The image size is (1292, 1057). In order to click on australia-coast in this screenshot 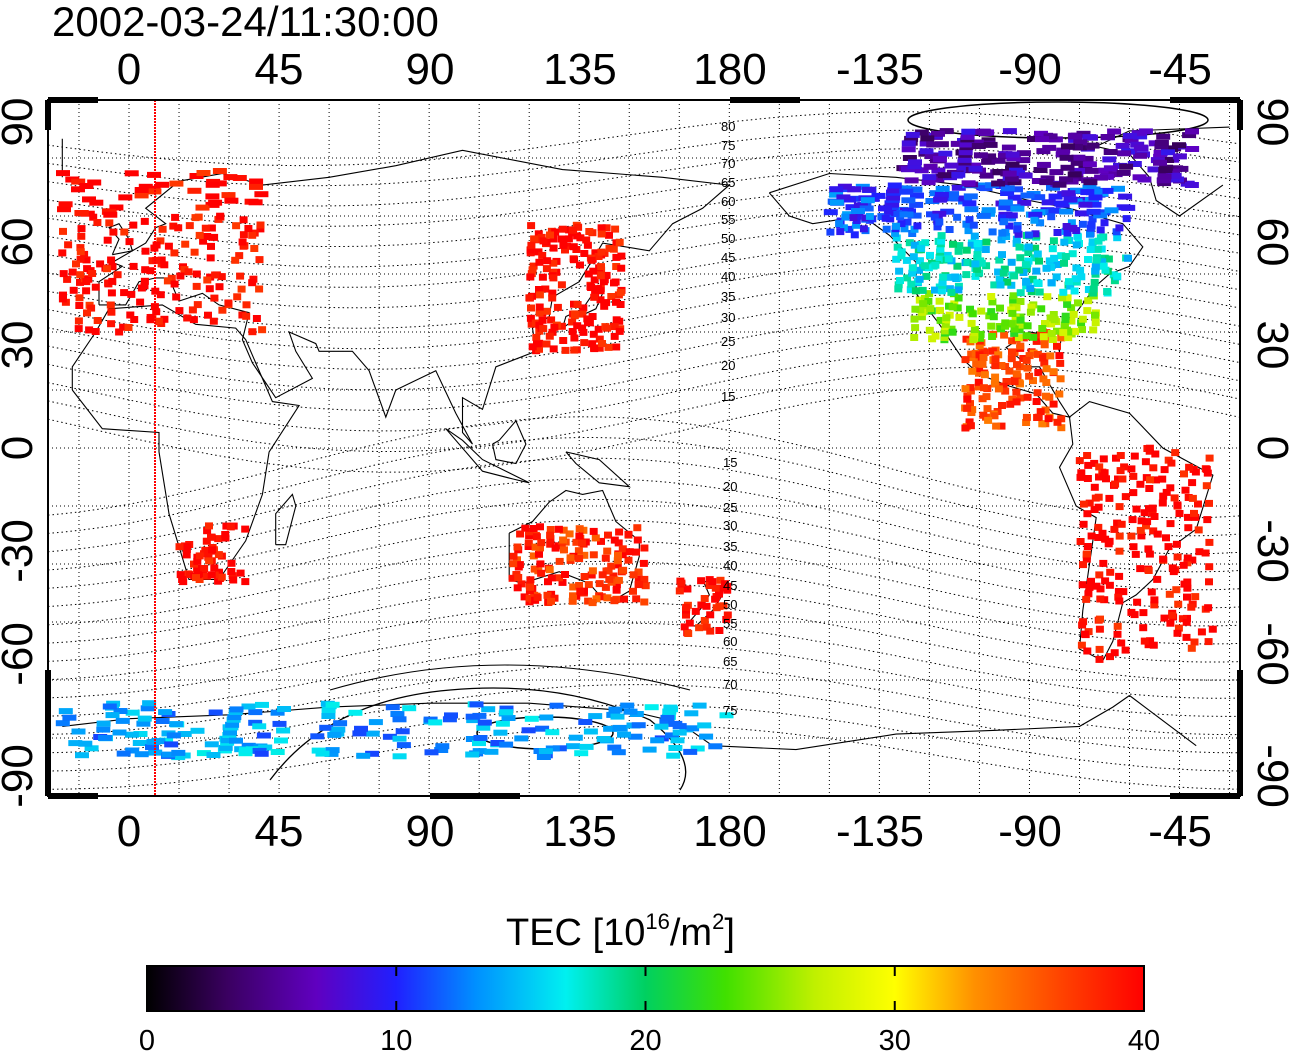, I will do `click(574, 544)`.